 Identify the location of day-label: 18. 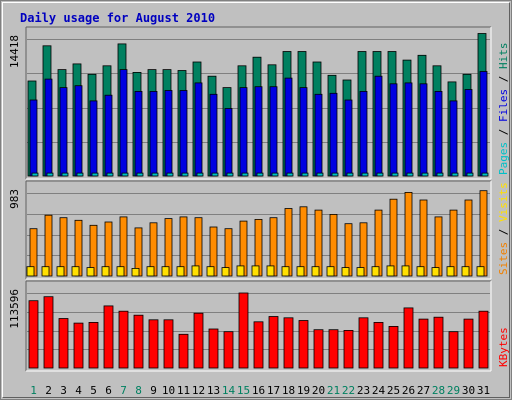
(288, 390).